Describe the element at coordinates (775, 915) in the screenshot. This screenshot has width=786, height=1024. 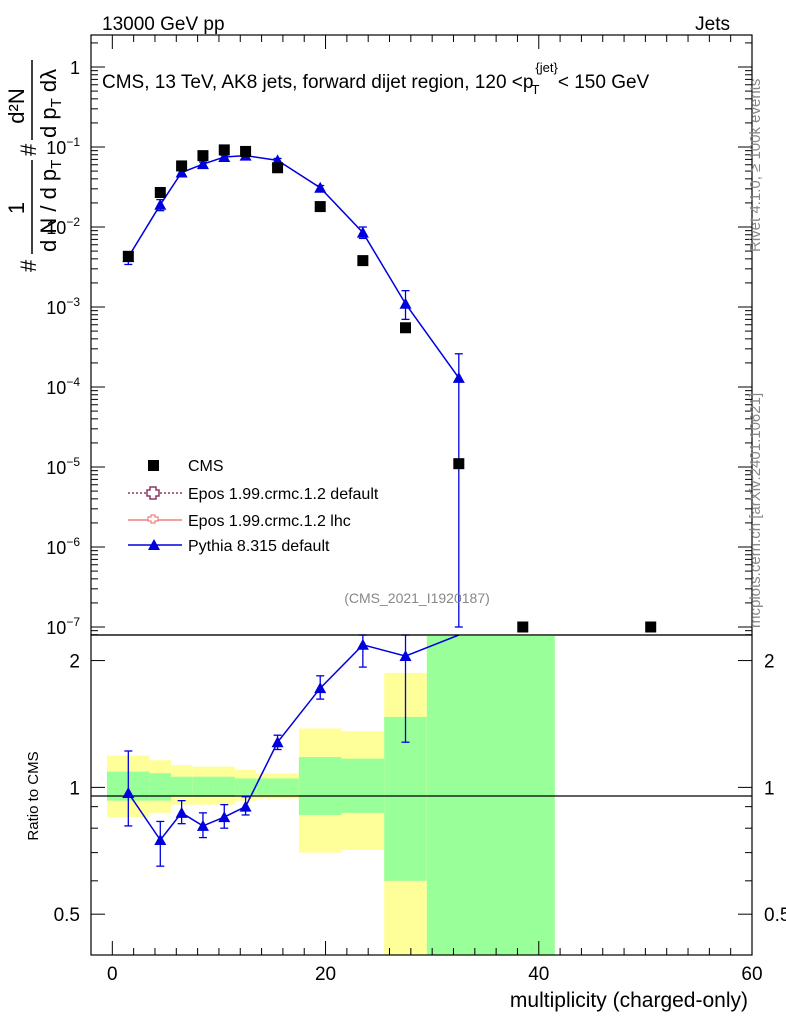
I see `ratio-y-tick-label-right: 0.5` at that location.